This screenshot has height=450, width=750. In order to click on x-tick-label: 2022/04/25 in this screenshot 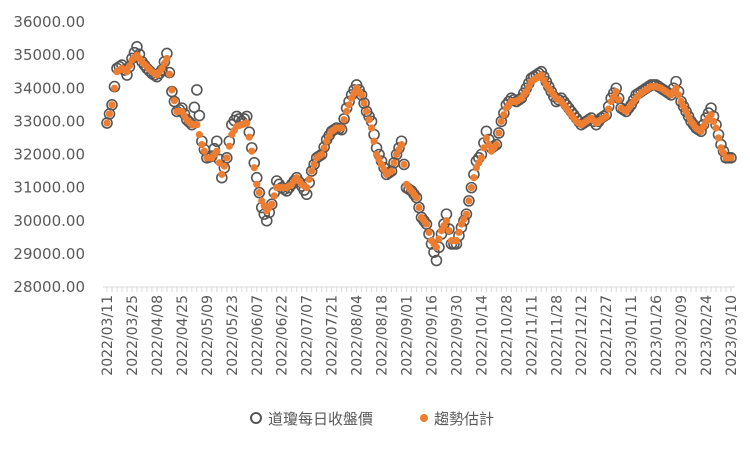, I will do `click(183, 335)`.